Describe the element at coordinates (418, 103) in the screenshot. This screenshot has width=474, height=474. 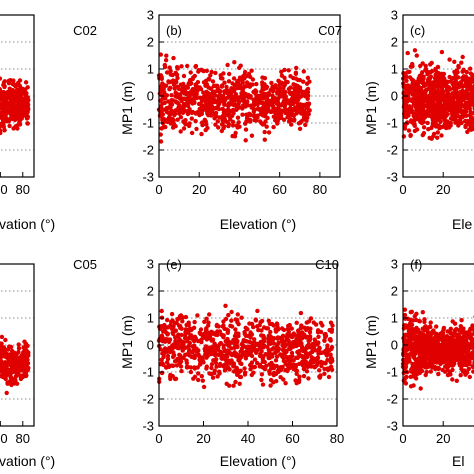
I see `panel-c-ticks: 0 20 -3 -2 -1 0 1 2 3` at that location.